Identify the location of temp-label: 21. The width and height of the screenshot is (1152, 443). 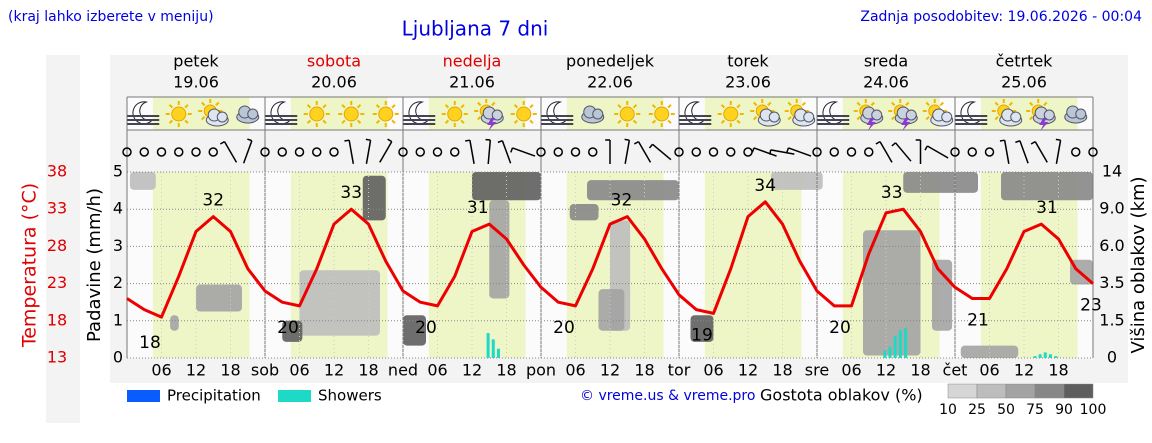
(978, 320).